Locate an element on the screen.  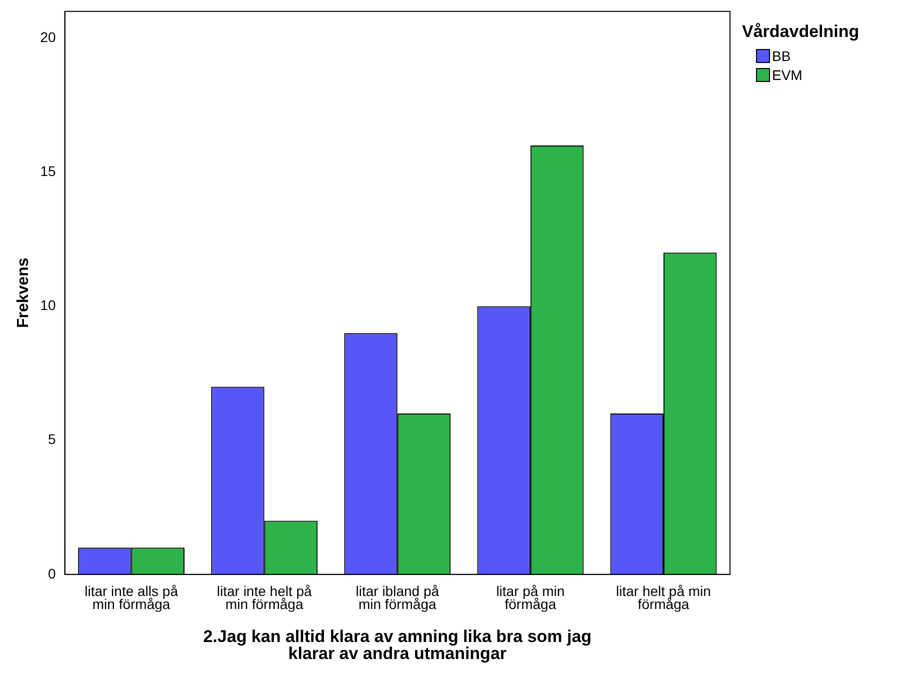
x-tick-label: litar ibland på min förmåga is located at coordinates (398, 597).